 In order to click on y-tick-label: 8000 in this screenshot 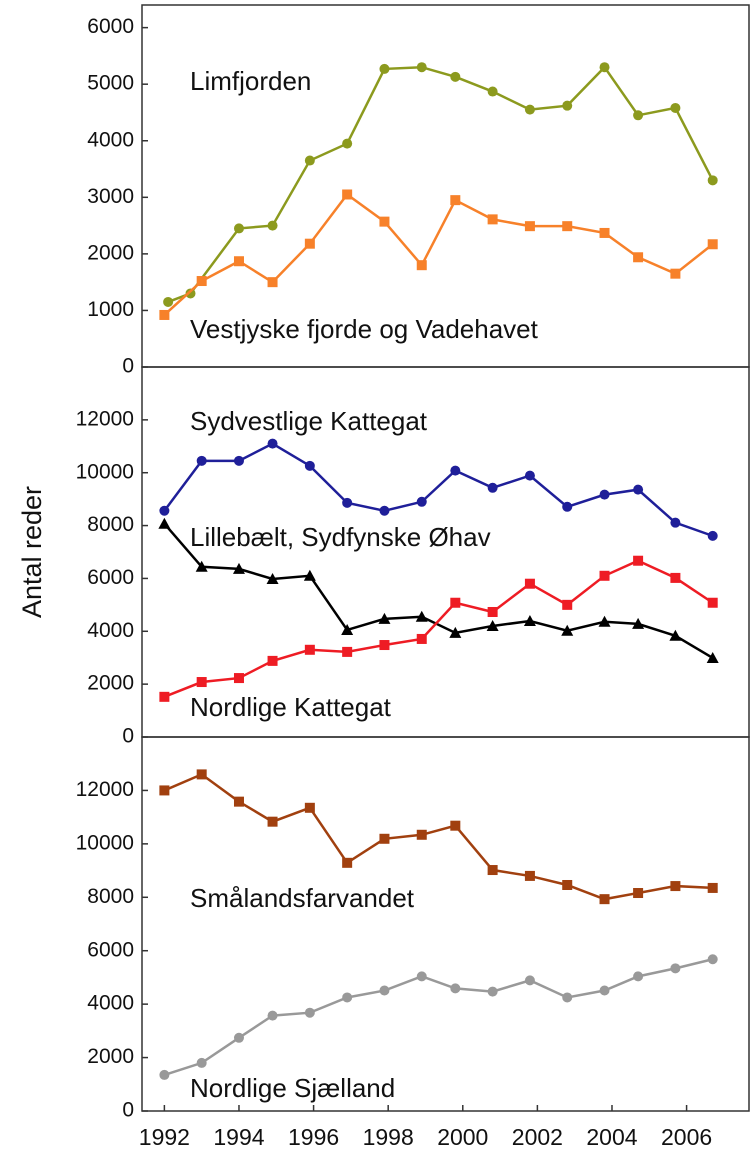, I will do `click(110, 896)`.